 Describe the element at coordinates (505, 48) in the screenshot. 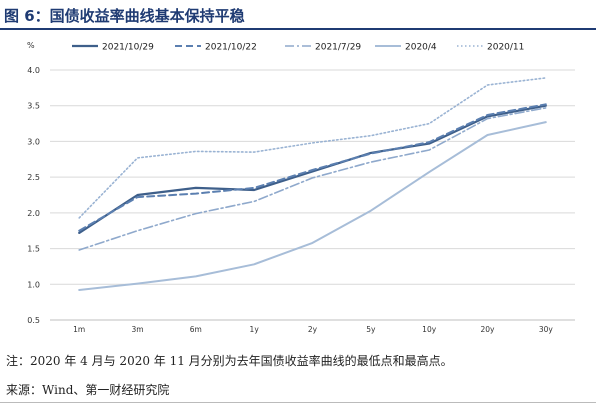

I see `legend-label: 2020/11` at that location.